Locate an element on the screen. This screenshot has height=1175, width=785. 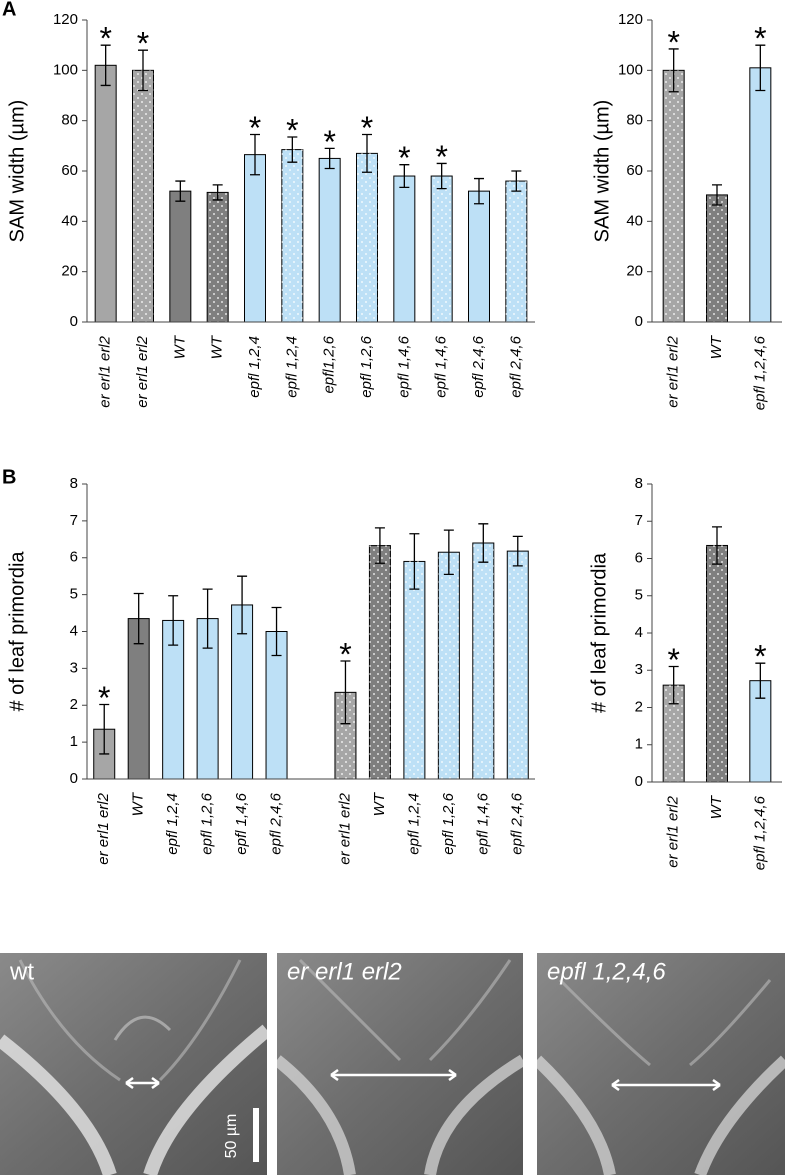
y-tick-label: 2 is located at coordinates (639, 706).